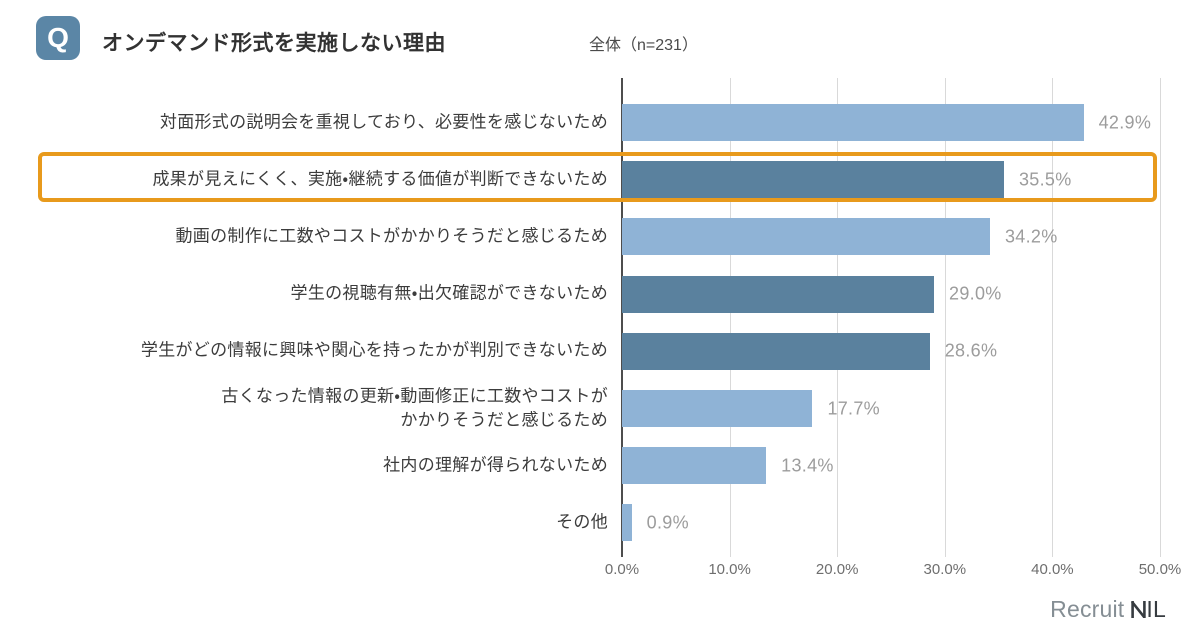  Describe the element at coordinates (807, 465) in the screenshot. I see `value-label: 13.4%` at that location.